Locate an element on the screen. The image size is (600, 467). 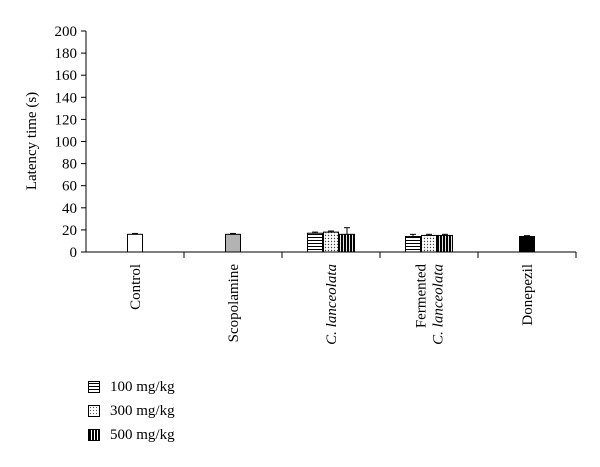
legend-entry: 100 mg/kg is located at coordinates (131, 387).